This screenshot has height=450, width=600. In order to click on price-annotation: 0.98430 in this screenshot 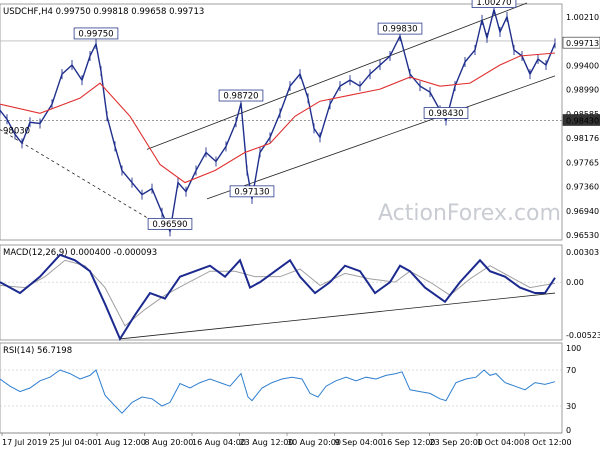, I will do `click(445, 114)`.